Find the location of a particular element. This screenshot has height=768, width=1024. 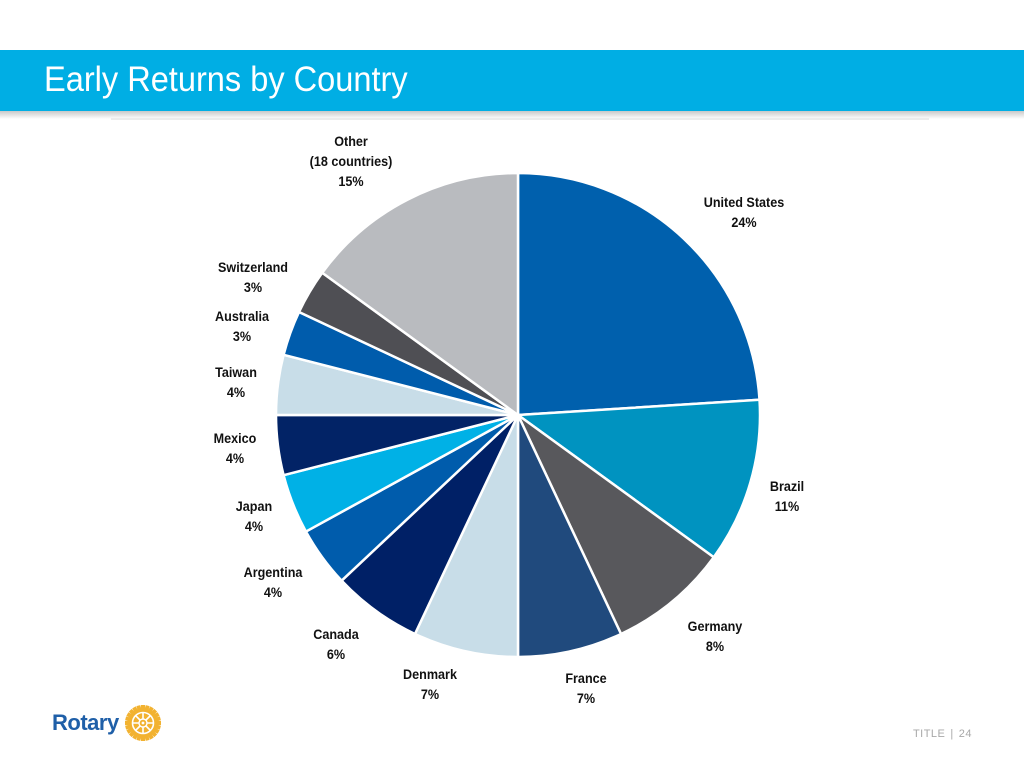

slice-label-australia: Australia 3% is located at coordinates (242, 326).